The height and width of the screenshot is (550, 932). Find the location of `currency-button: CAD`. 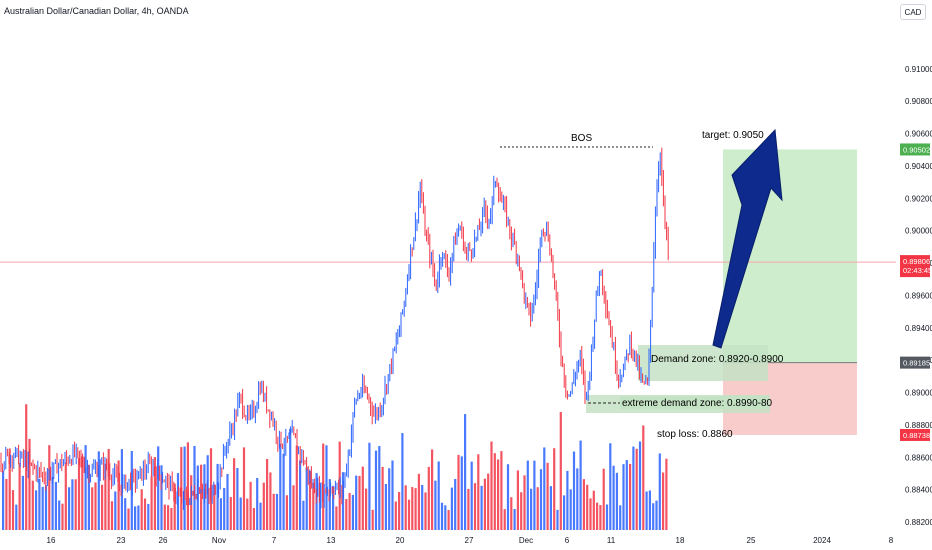

currency-button: CAD is located at coordinates (913, 12).